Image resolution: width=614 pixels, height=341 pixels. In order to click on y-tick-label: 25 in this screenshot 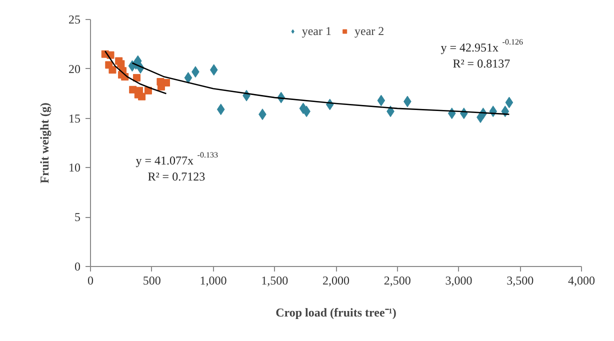, I will do `click(74, 19)`.